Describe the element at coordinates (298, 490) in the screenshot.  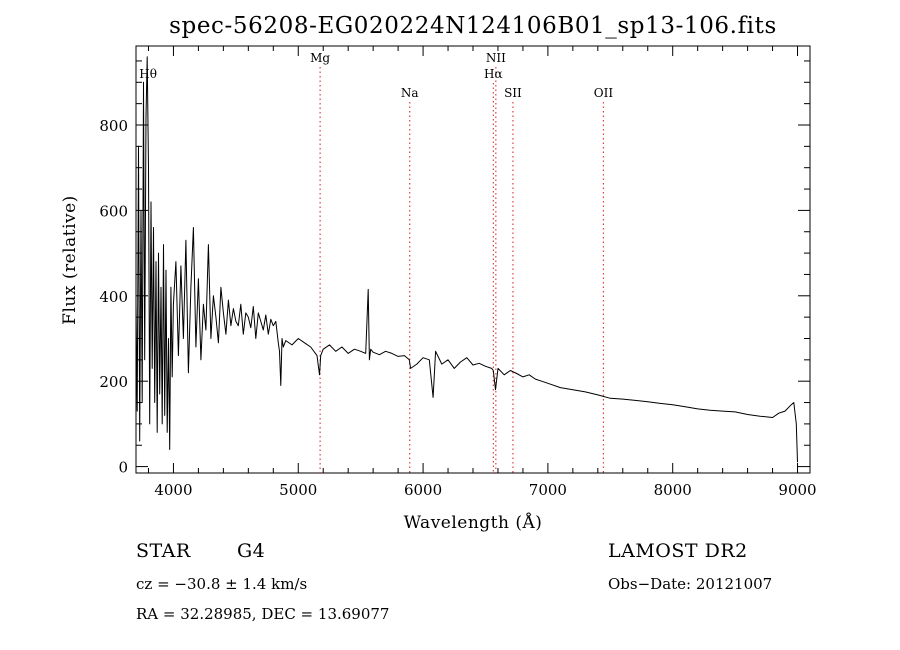
I see `x-tick-label: 5000` at that location.